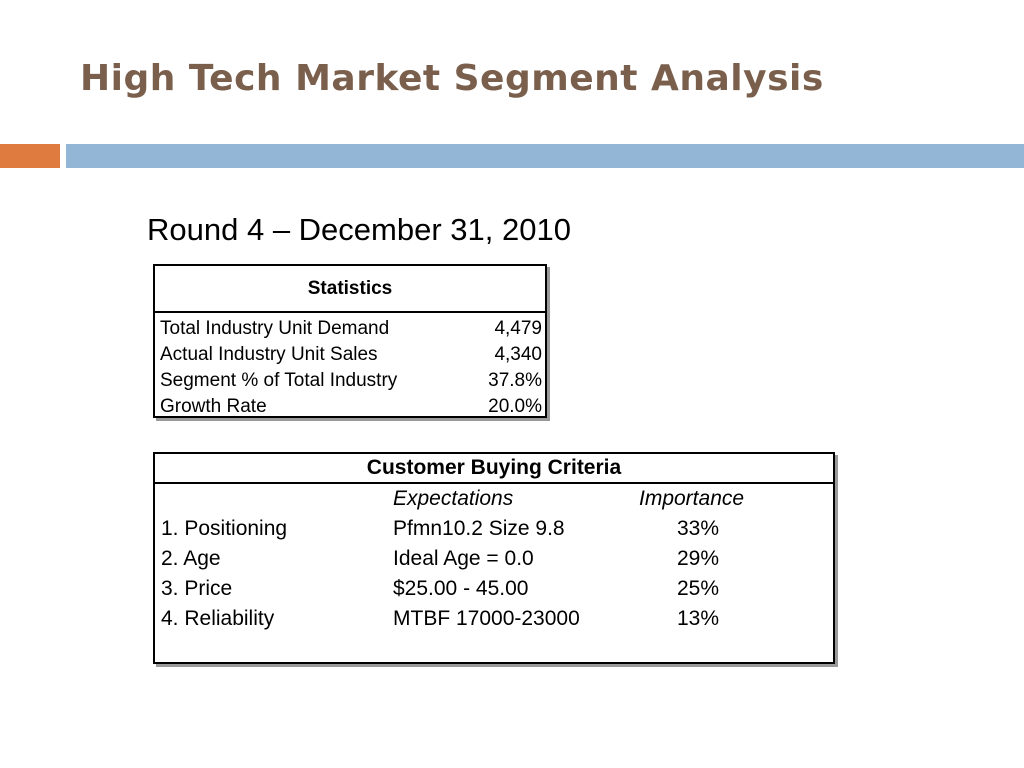 The width and height of the screenshot is (1024, 768). What do you see at coordinates (191, 558) in the screenshot?
I see `criterion-label: 2. Age` at bounding box center [191, 558].